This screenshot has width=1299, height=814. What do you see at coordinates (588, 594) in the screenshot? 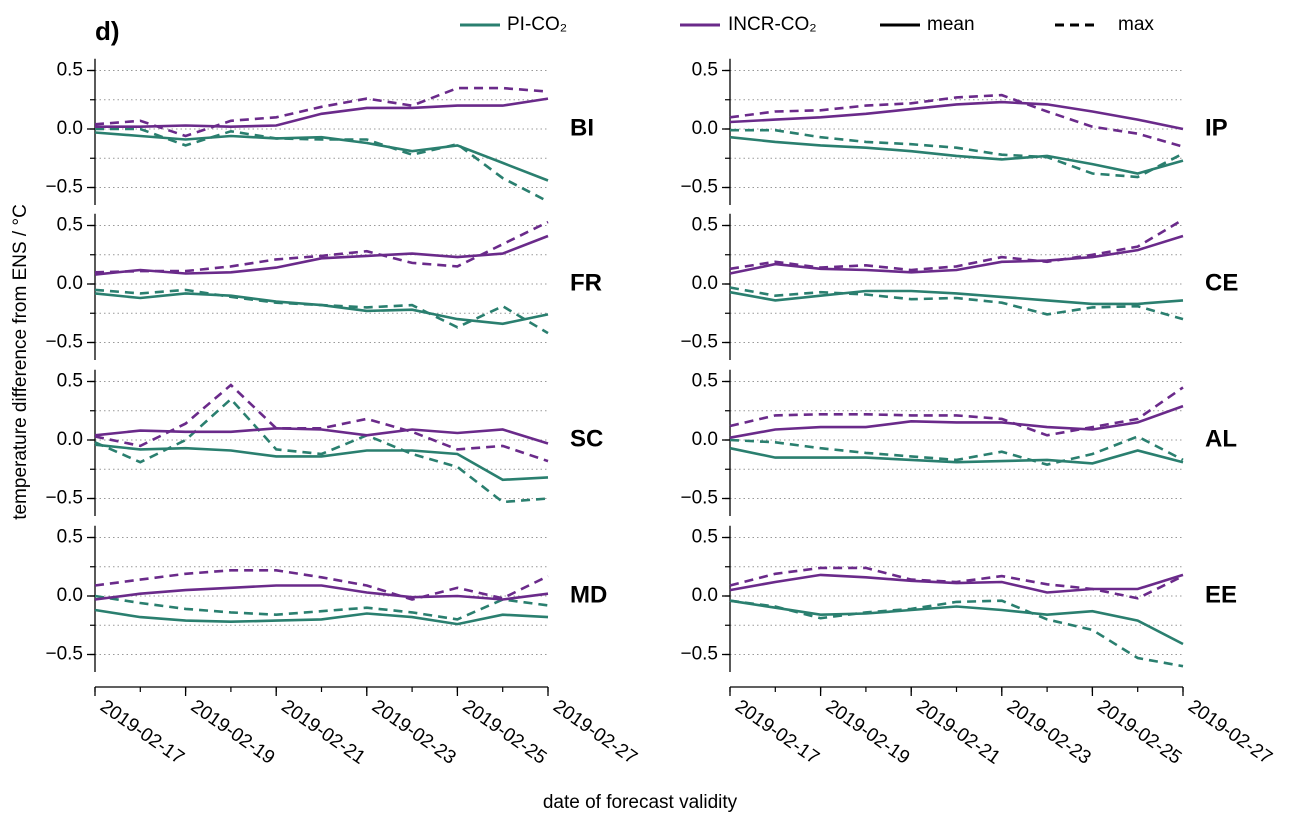
I see `panel-label: MD` at bounding box center [588, 594].